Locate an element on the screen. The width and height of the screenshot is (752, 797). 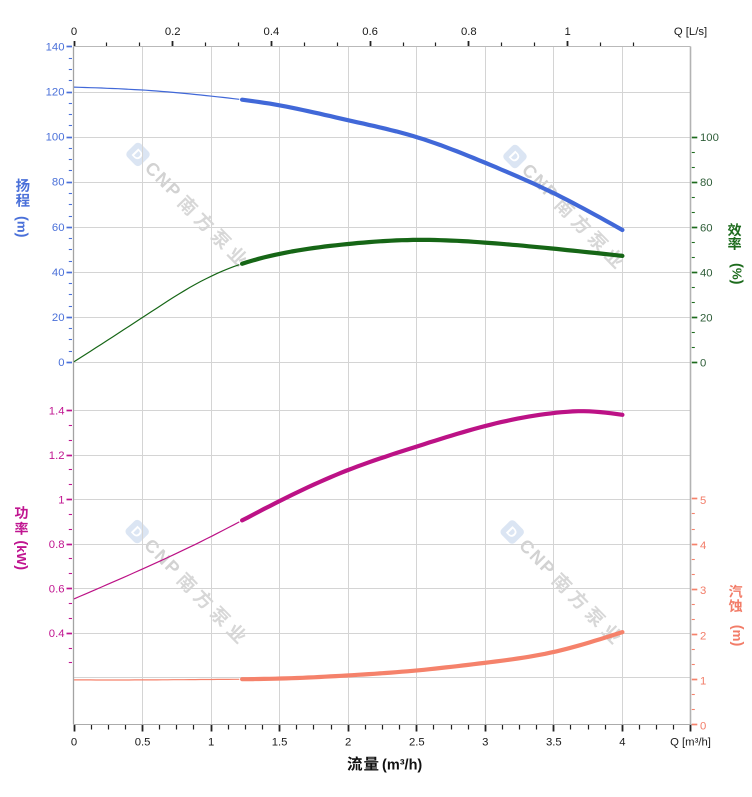
svg-text: 1.2 is located at coordinates (57, 456).